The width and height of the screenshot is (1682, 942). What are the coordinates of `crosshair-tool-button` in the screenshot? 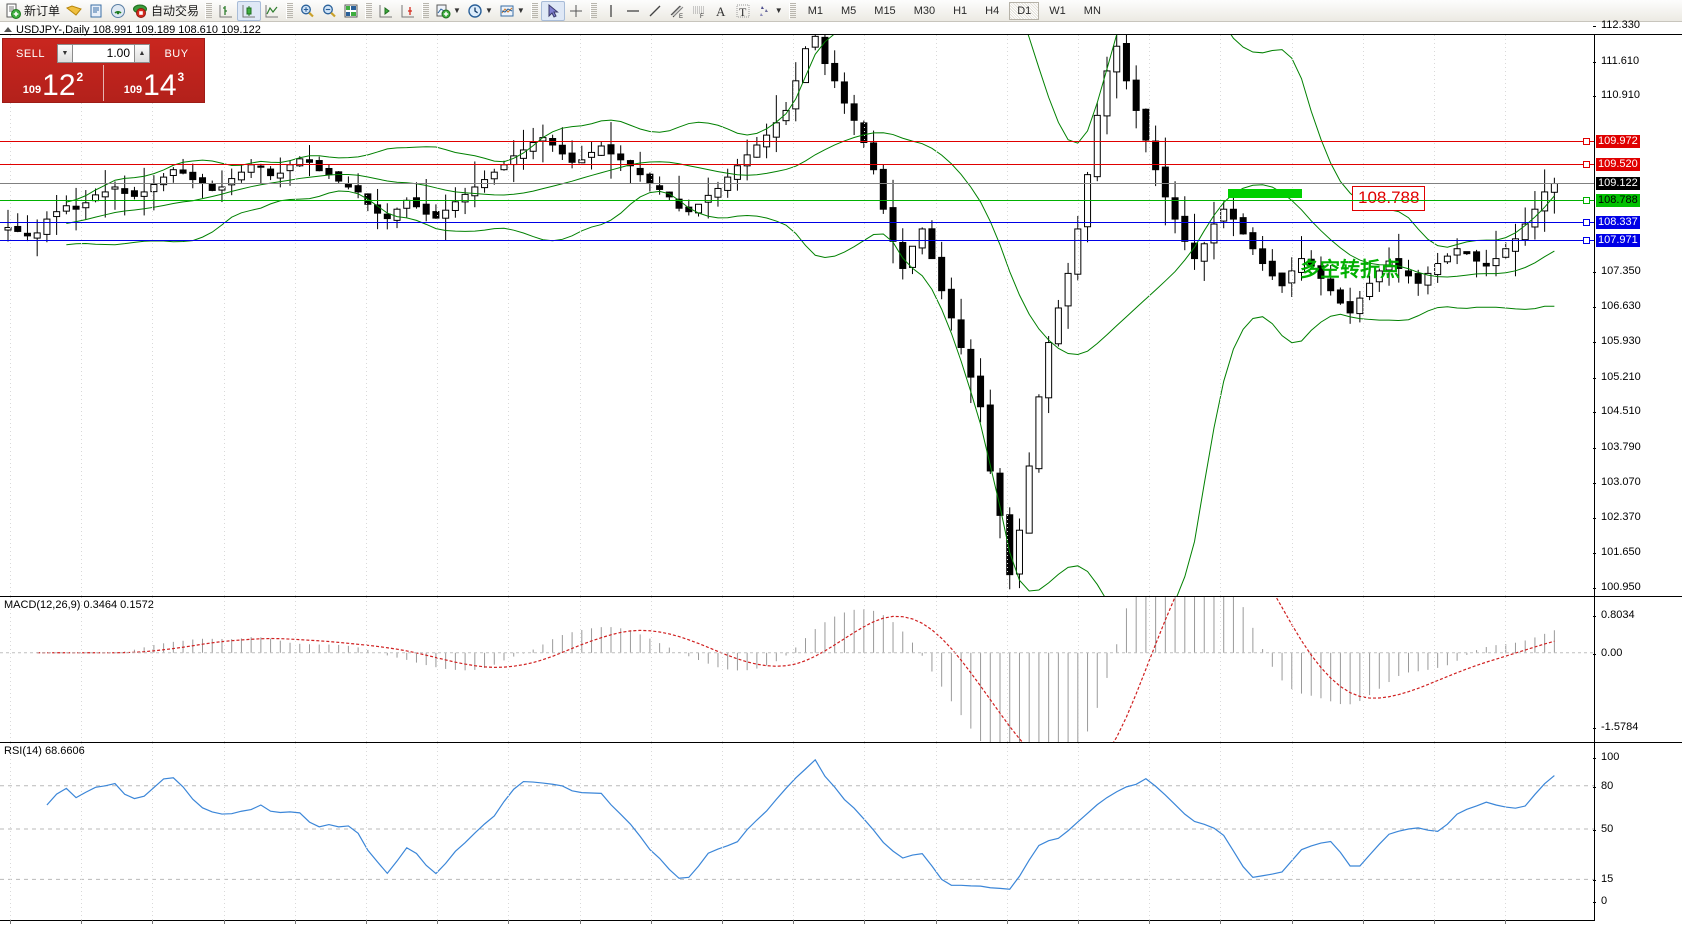 It's located at (576, 11).